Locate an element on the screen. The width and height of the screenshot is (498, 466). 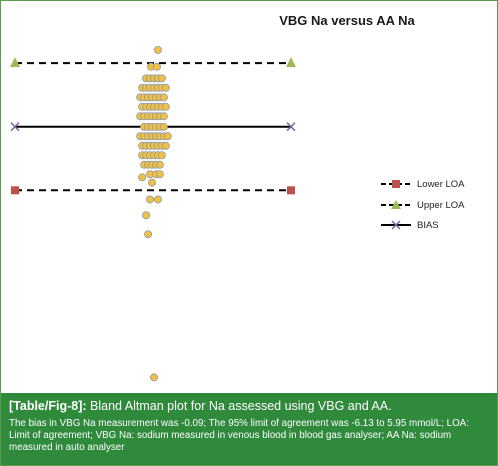
square-marker-icon is located at coordinates (396, 184).